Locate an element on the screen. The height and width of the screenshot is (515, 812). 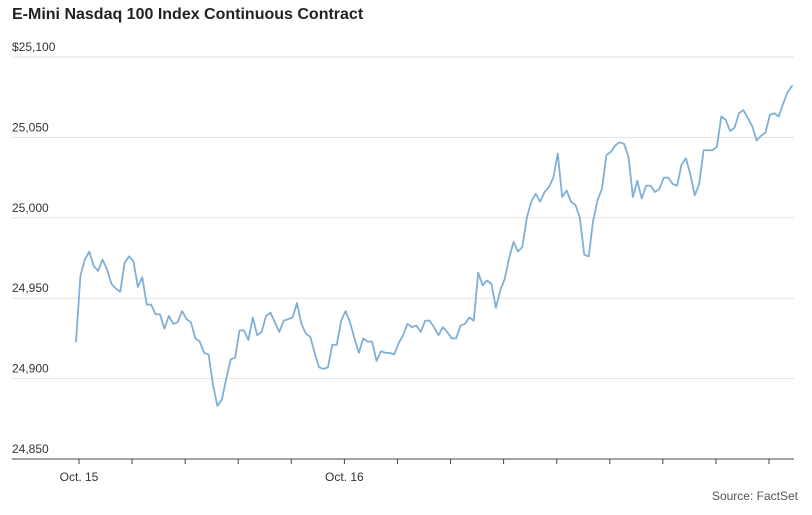
y-tick-label: 24,850 is located at coordinates (30, 449).